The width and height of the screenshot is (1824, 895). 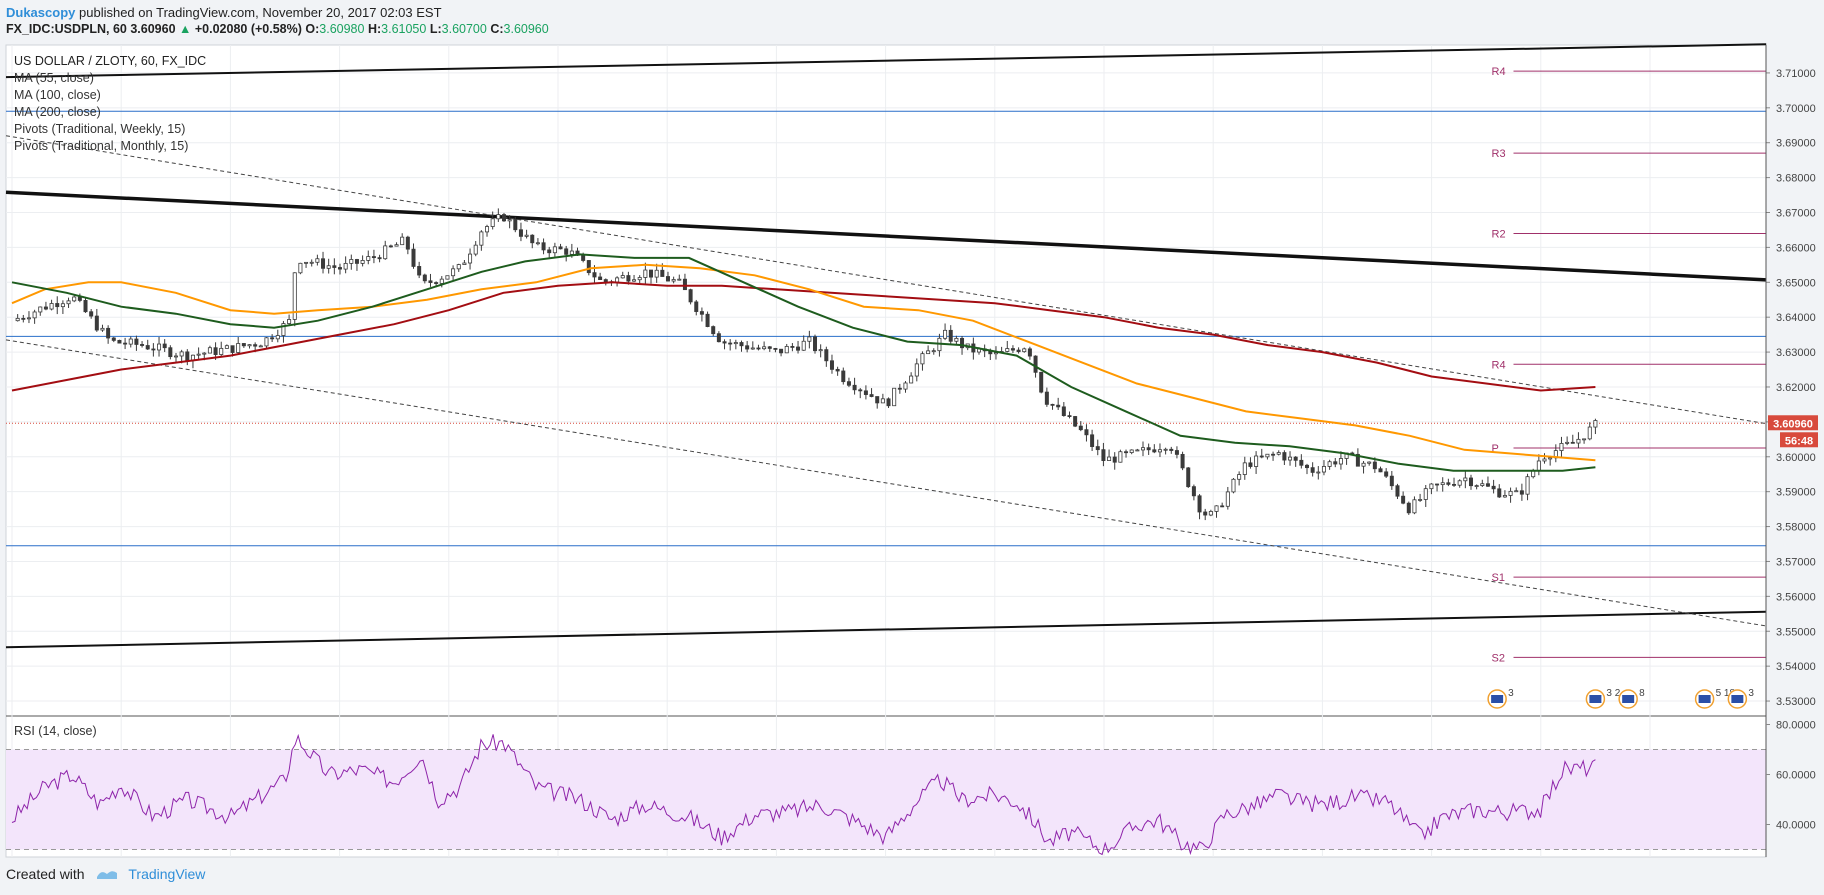 I want to click on pivot-label: S2, so click(x=1498, y=658).